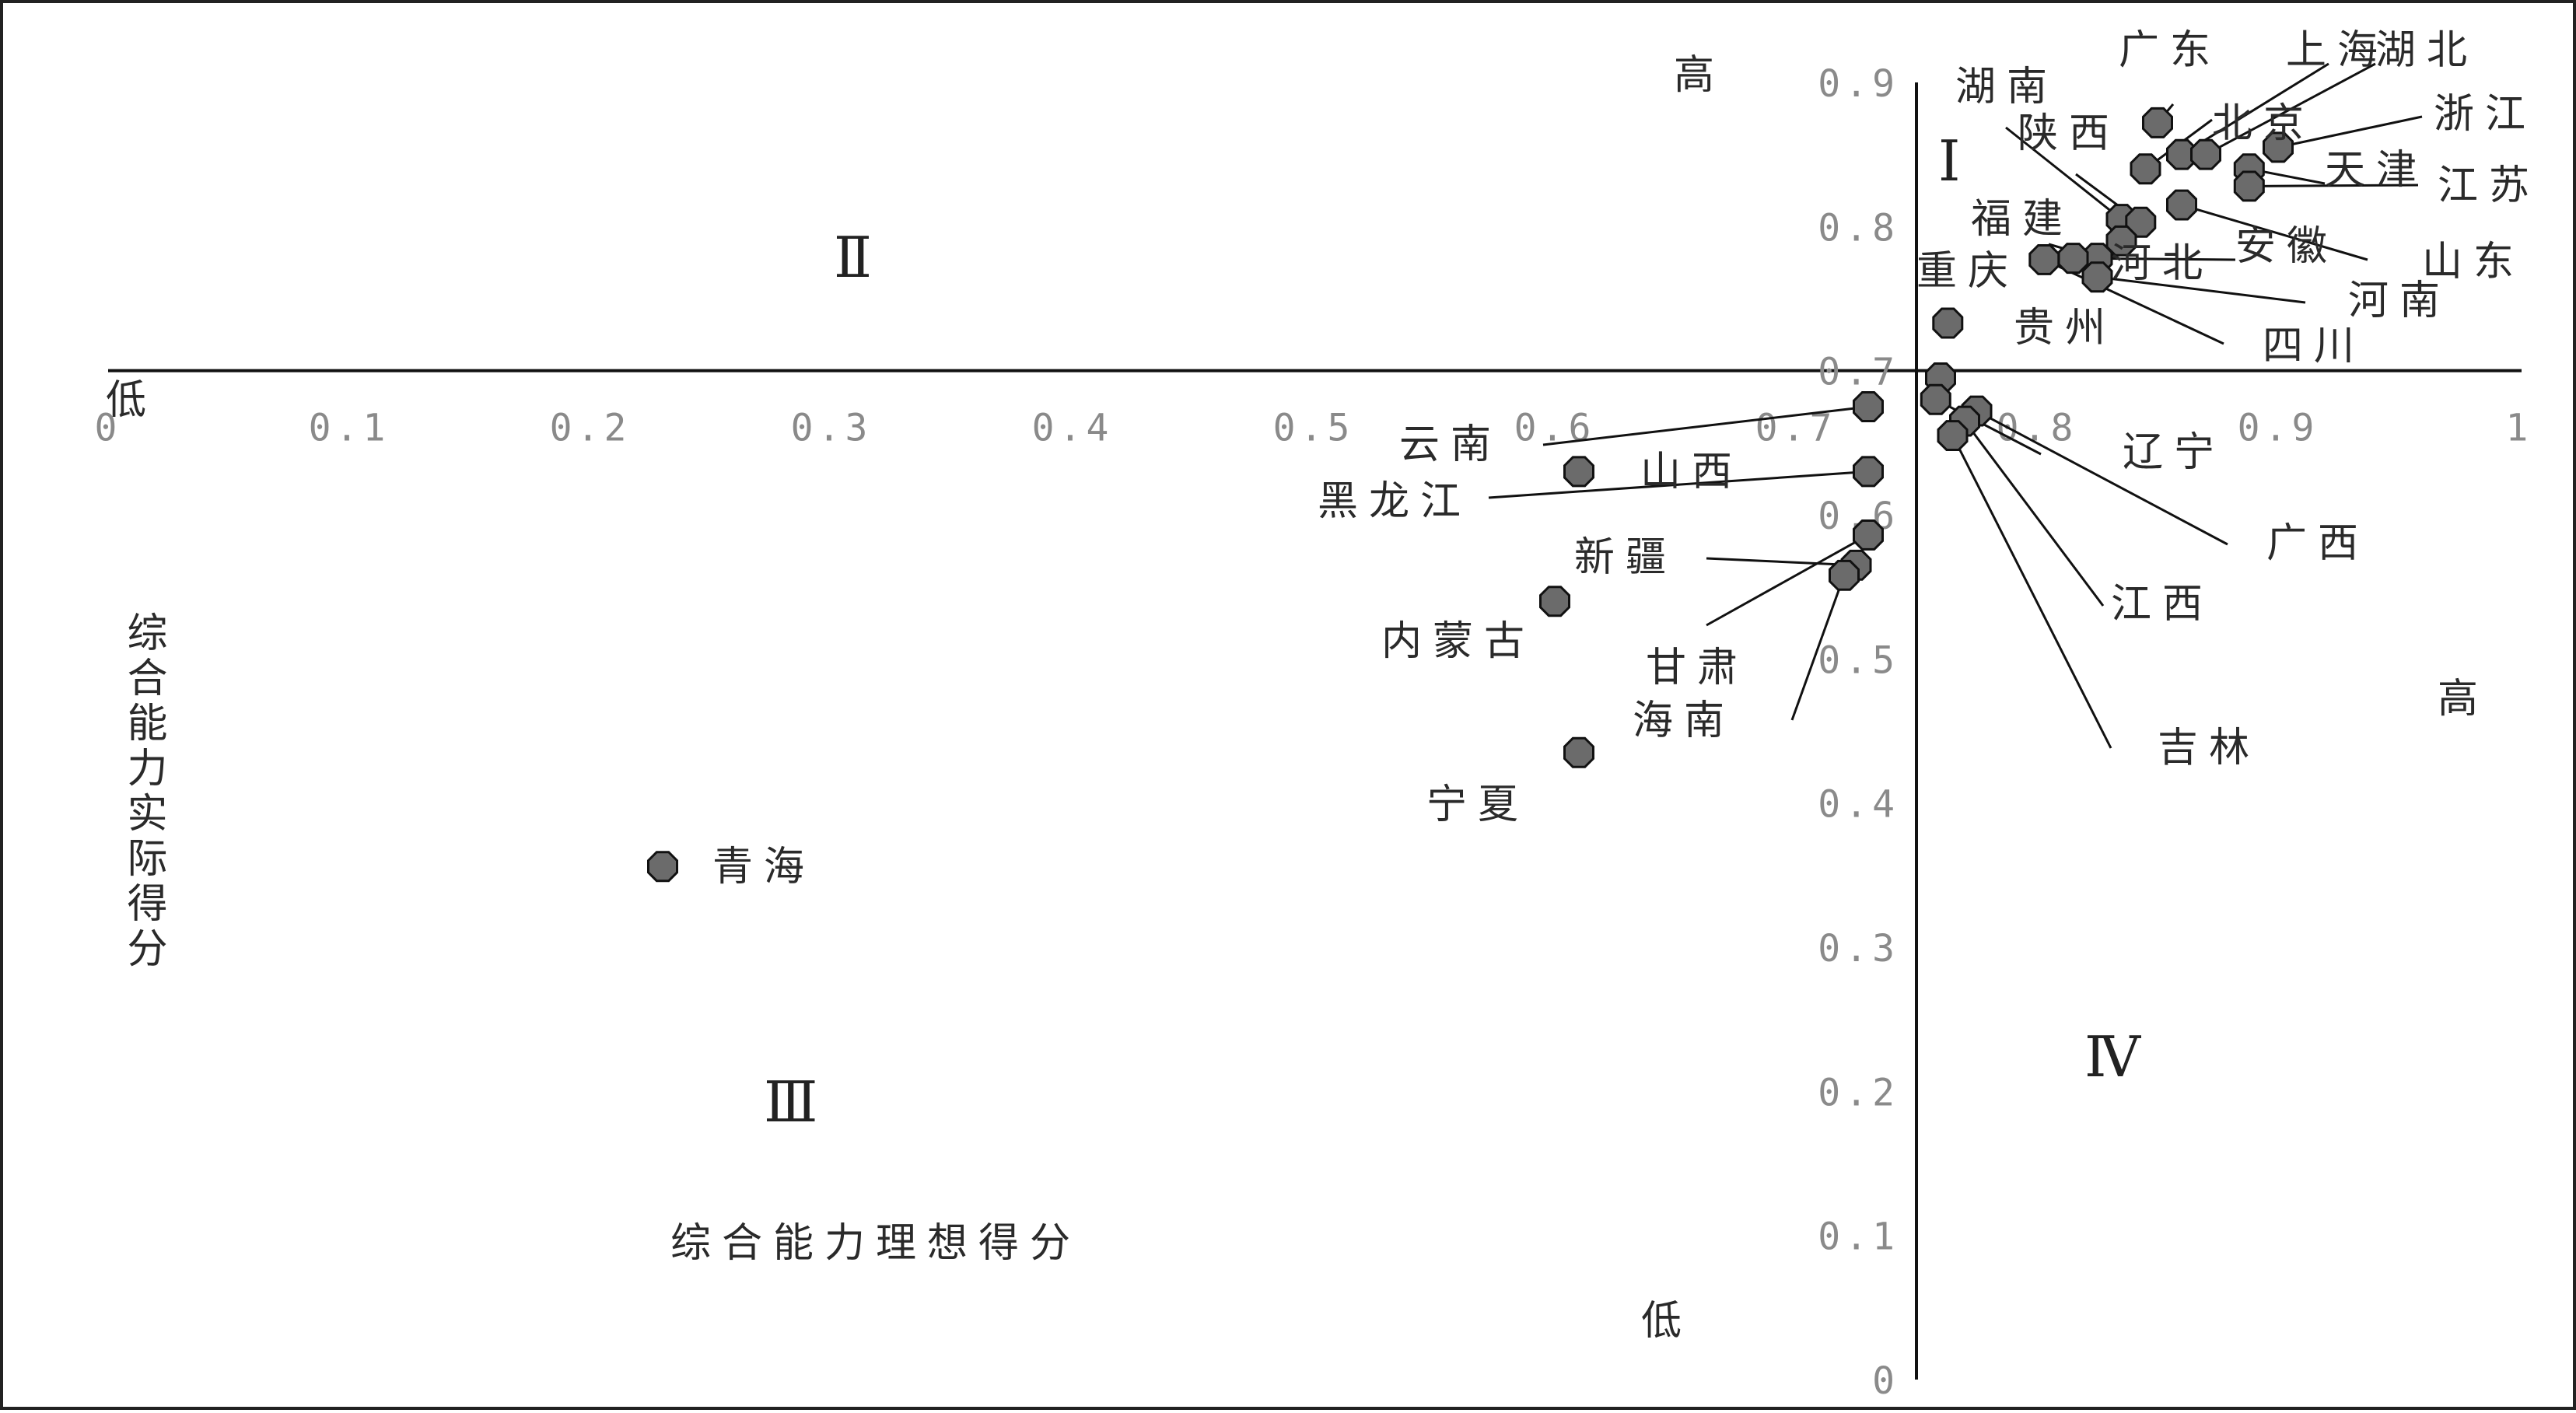 The height and width of the screenshot is (1413, 2576). Describe the element at coordinates (1478, 805) in the screenshot. I see `point-label: 宁夏` at that location.